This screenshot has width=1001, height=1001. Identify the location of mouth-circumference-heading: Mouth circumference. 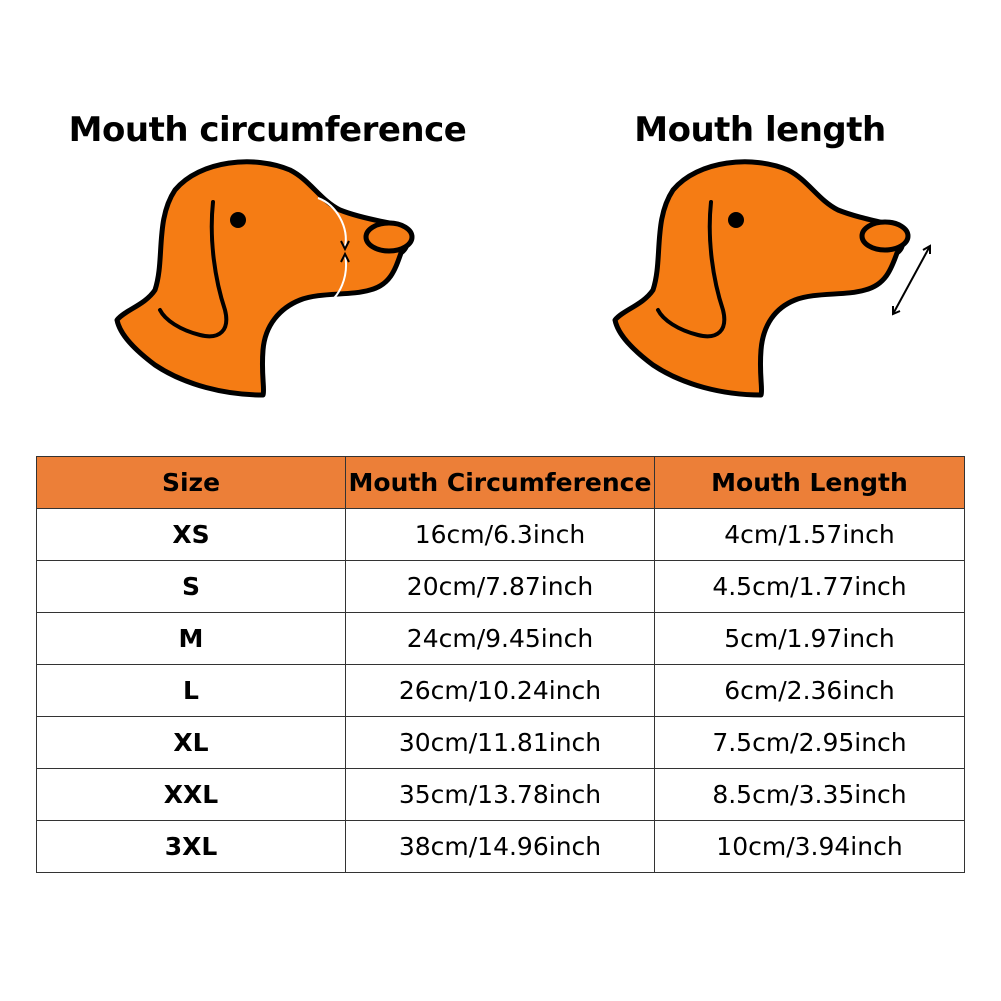
(267, 130).